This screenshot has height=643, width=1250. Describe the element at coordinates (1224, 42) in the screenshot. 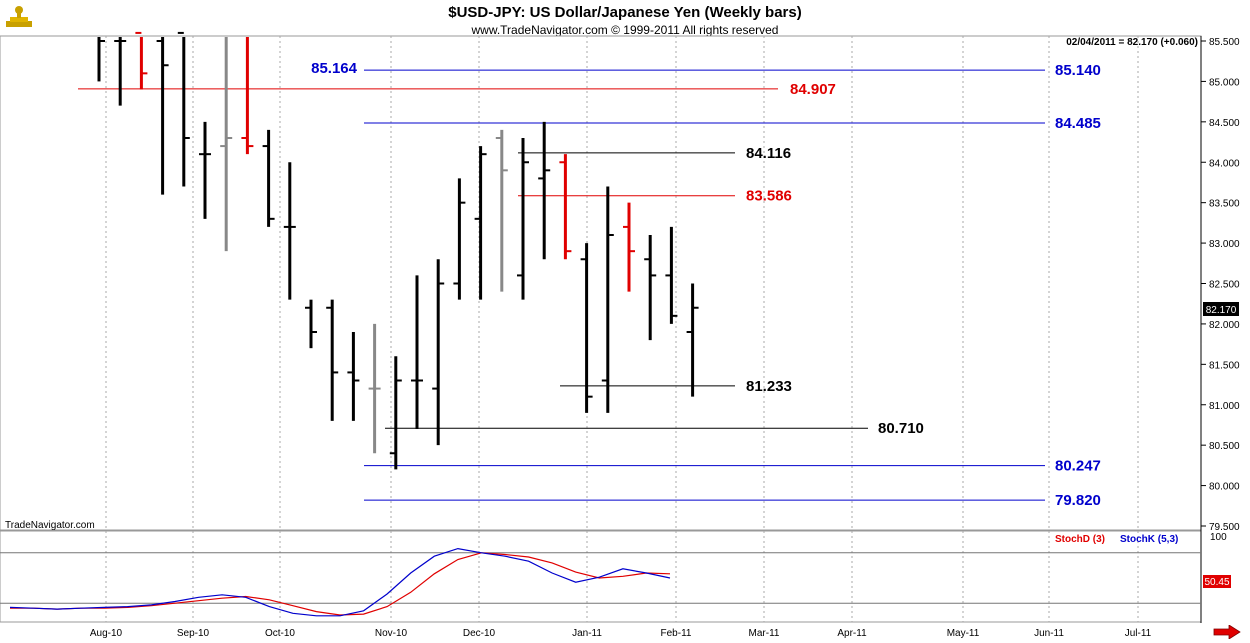

I see `price-tick-label: 85.500` at that location.